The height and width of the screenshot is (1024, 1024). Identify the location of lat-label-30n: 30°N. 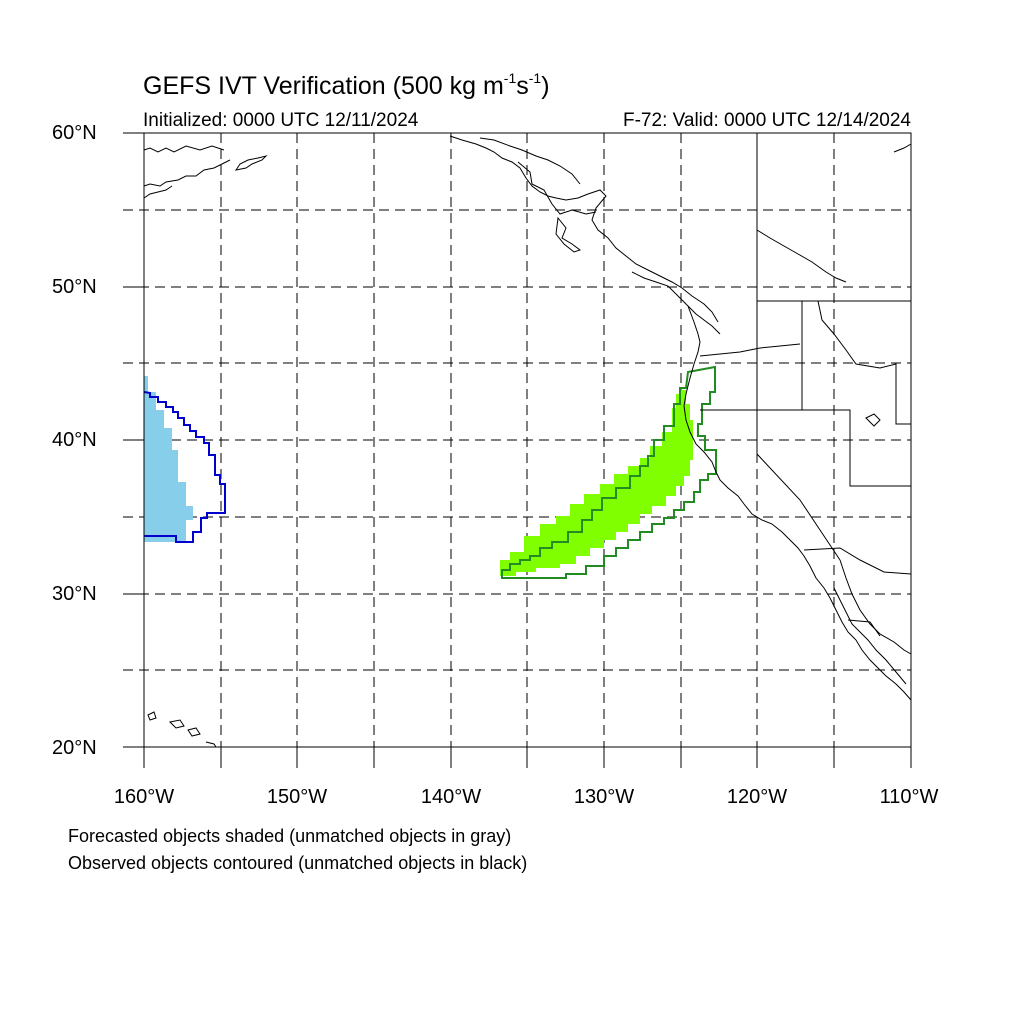
(74, 594).